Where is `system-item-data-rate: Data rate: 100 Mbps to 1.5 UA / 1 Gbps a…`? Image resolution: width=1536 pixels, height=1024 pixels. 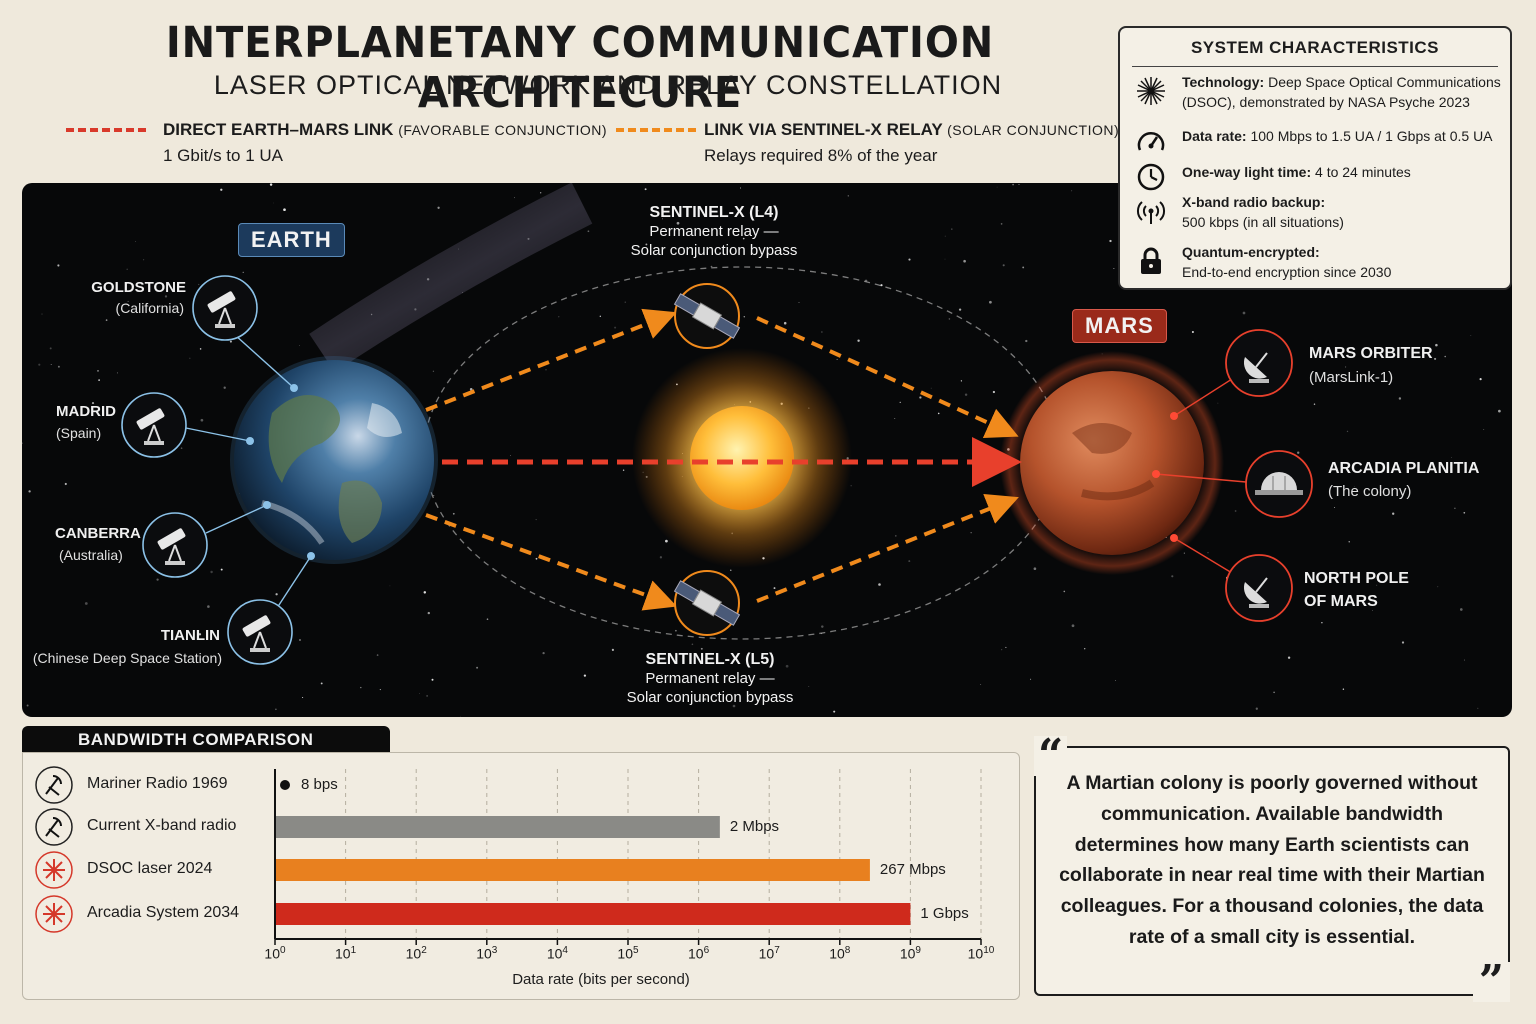
system-item-data-rate: Data rate: 100 Mbps to 1.5 UA / 1 Gbps a… is located at coordinates (1317, 146).